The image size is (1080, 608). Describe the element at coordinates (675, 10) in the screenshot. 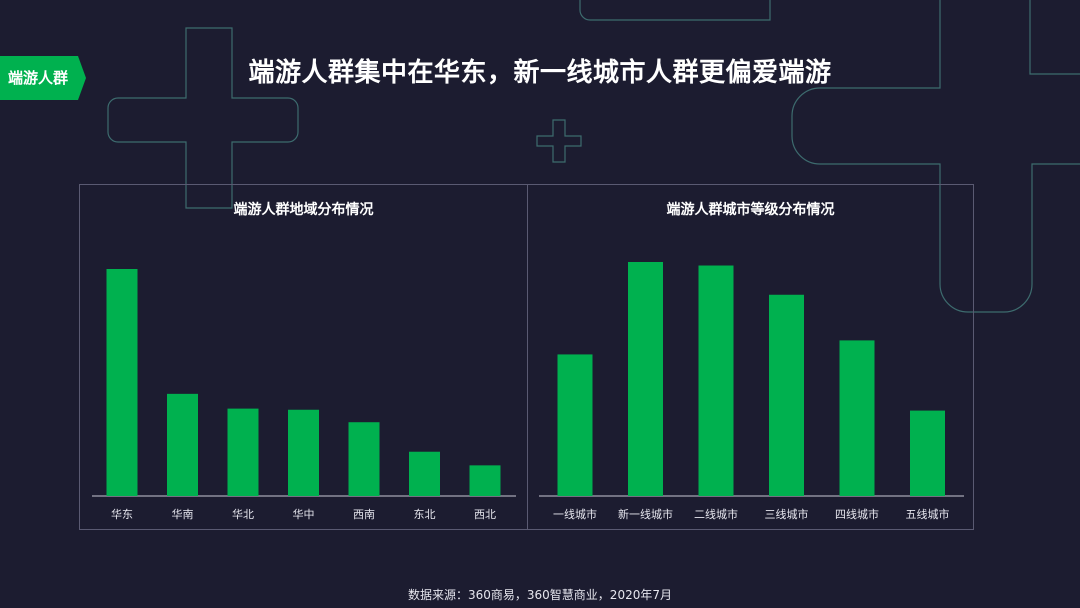

I see `cross-outline-top` at that location.